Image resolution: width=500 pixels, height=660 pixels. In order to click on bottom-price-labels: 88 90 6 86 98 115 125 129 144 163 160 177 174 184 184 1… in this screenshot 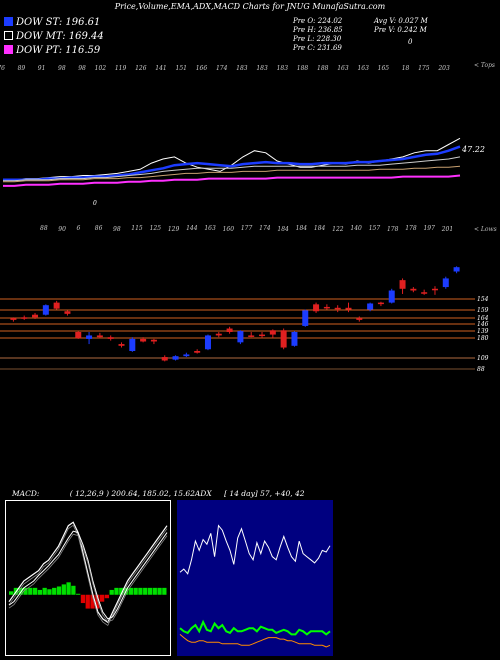, I will do `click(246, 229)`.